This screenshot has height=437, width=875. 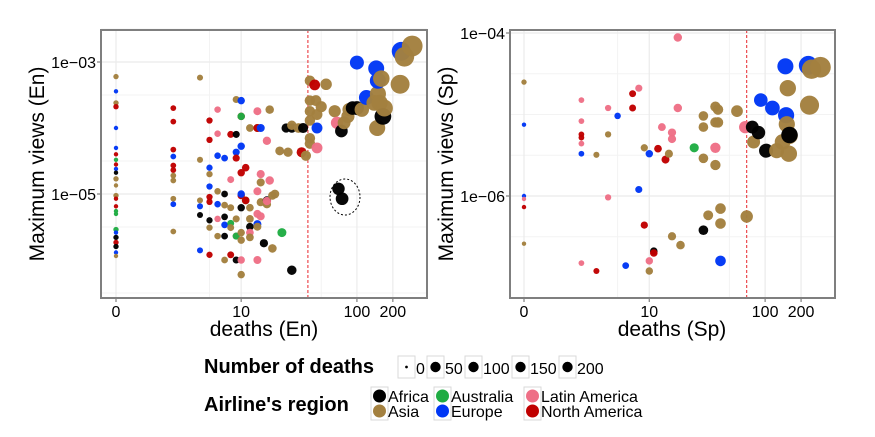 What do you see at coordinates (73, 63) in the screenshot?
I see `y-tick-label: 1e−03` at bounding box center [73, 63].